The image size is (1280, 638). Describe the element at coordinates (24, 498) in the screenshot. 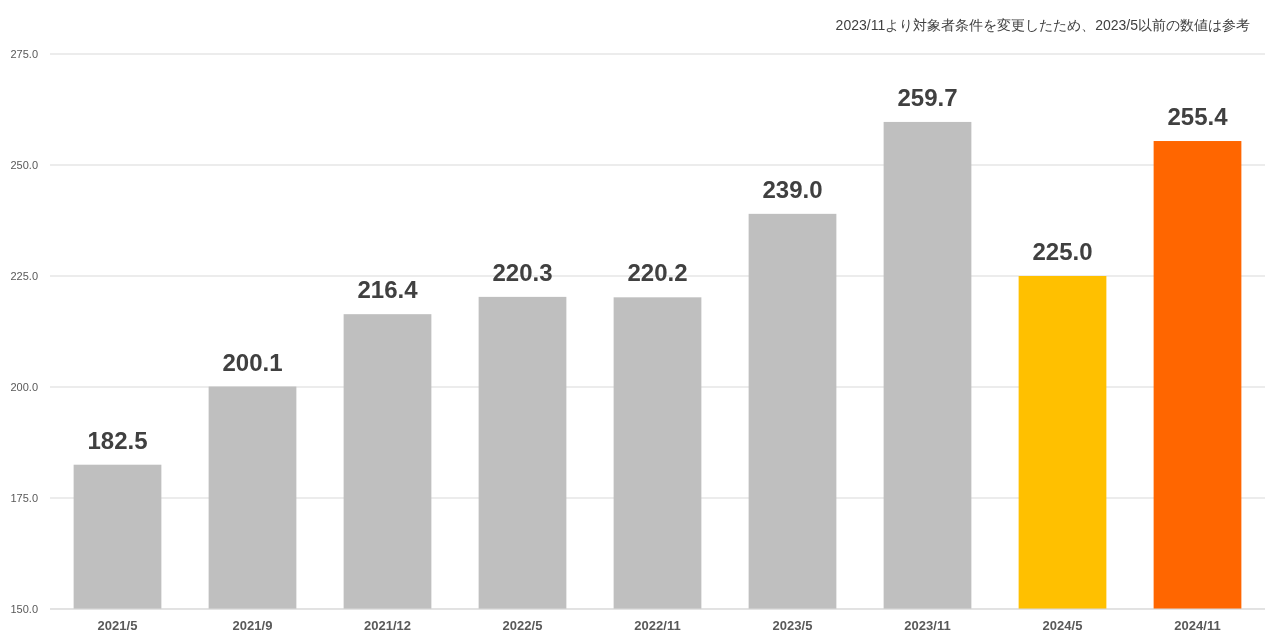

I see `y-tick-label: 175.0` at that location.